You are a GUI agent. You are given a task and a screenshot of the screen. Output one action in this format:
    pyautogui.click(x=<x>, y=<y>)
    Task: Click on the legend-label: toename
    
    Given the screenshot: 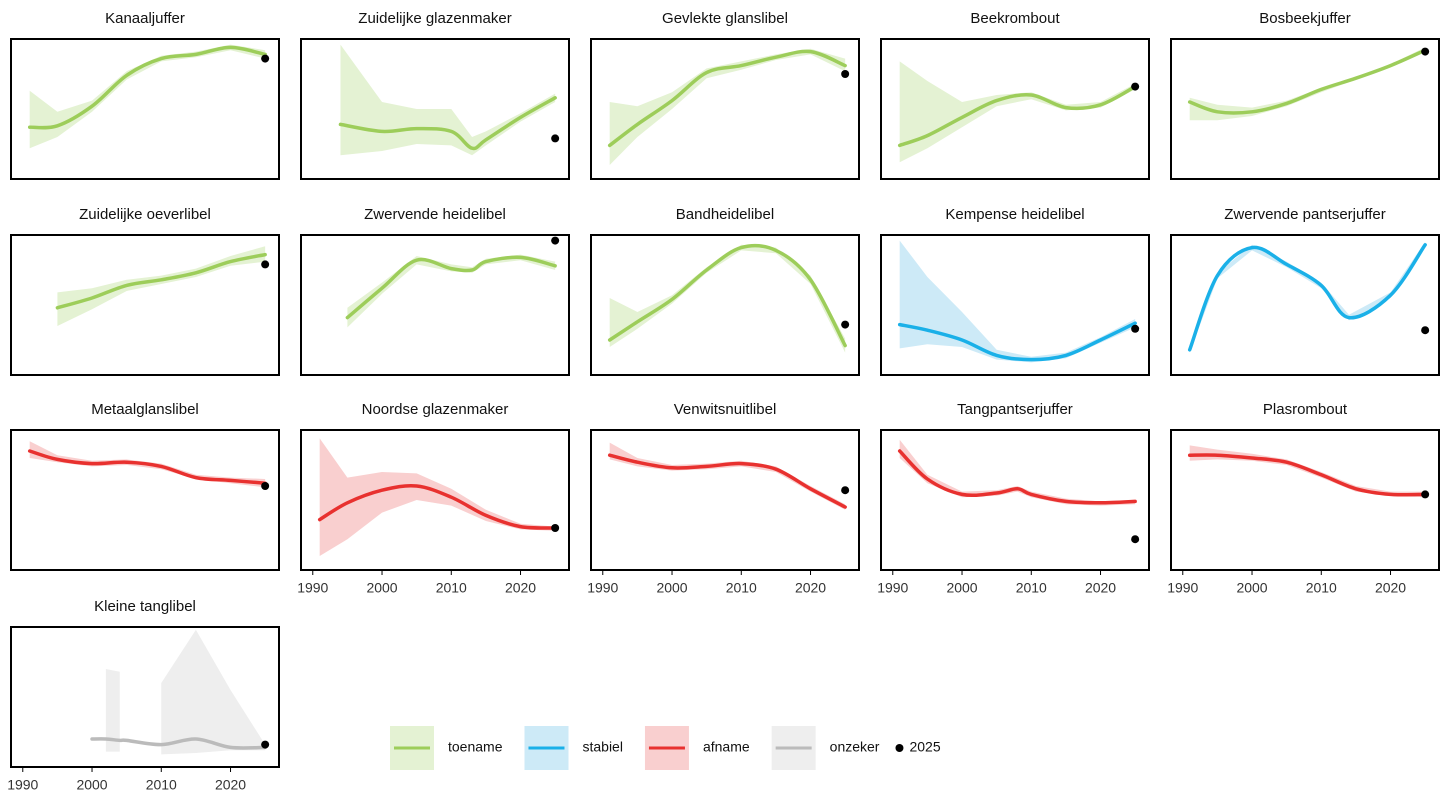 What is the action you would take?
    pyautogui.click(x=475, y=747)
    